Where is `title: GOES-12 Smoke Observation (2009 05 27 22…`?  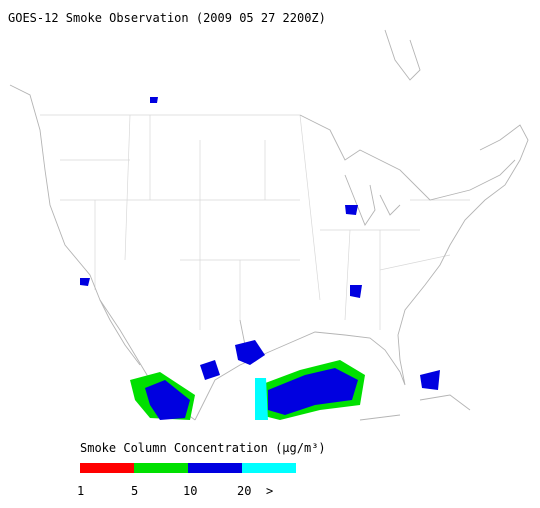
title: GOES-12 Smoke Observation (2009 05 27 22… is located at coordinates (167, 18).